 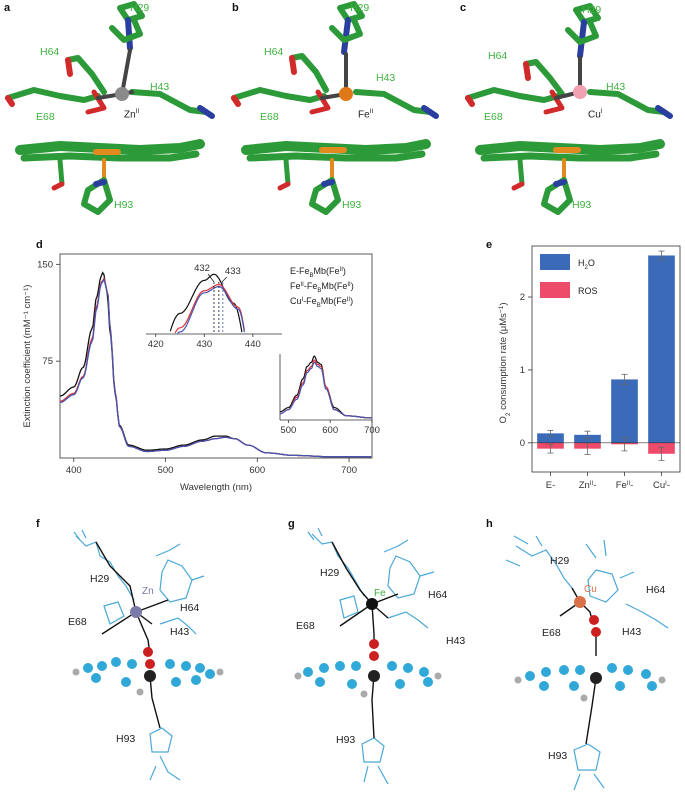 I want to click on metal-label: FeII, so click(x=366, y=114).